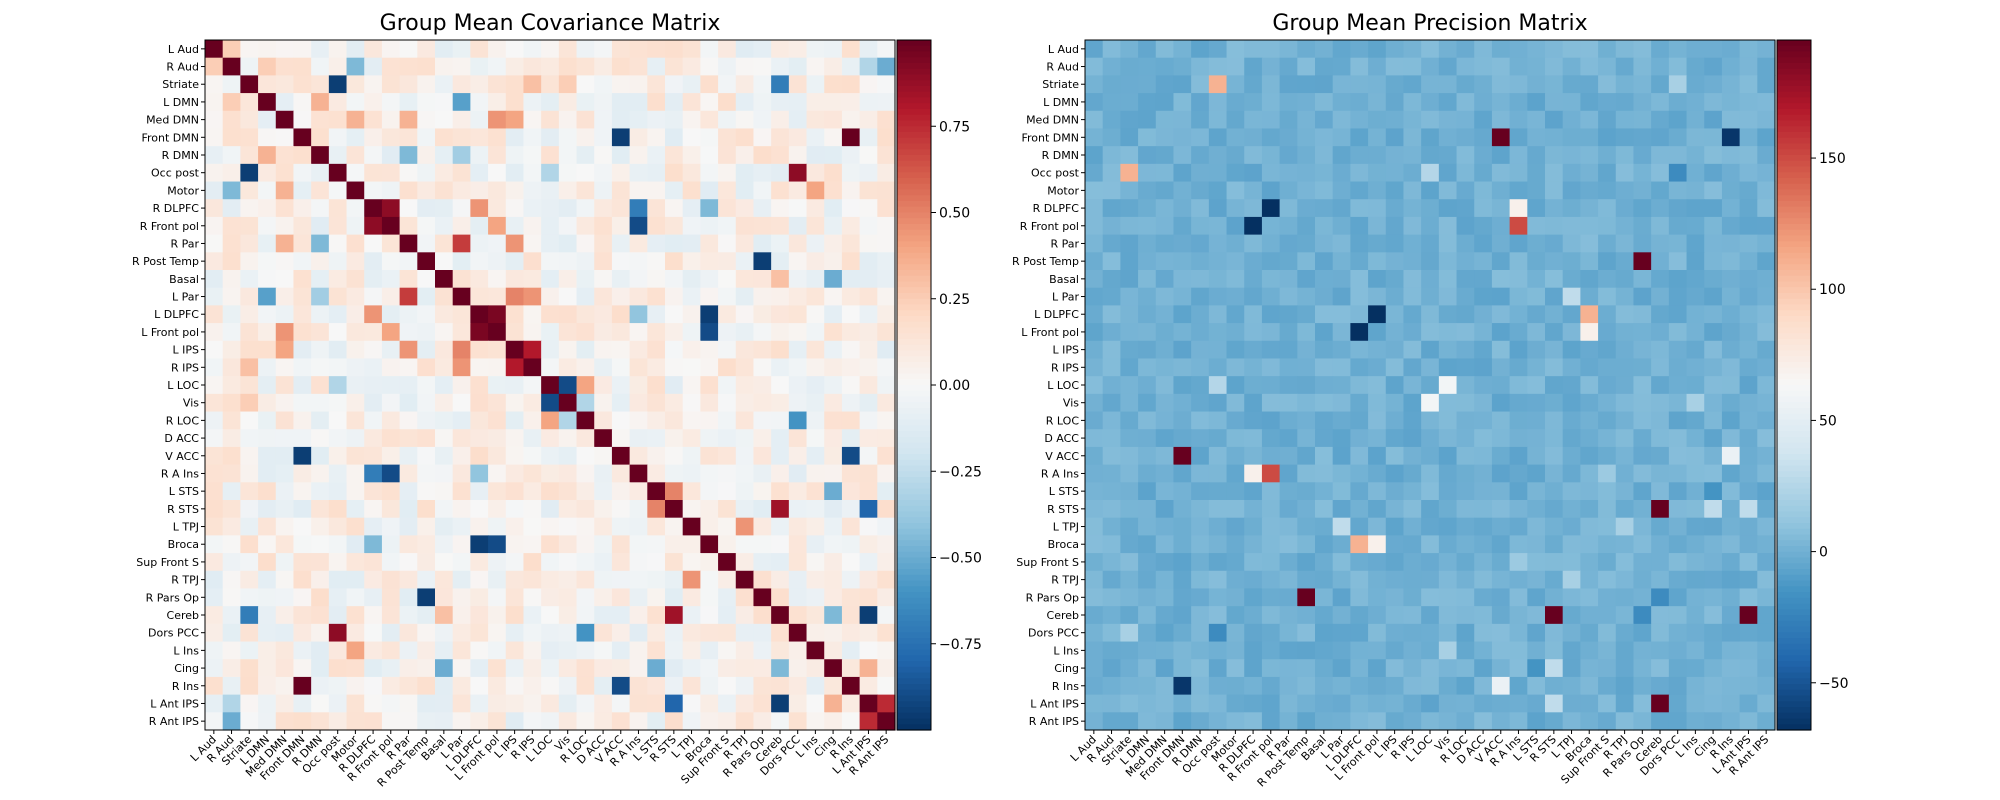 The width and height of the screenshot is (2000, 800). I want to click on cov-ytick-label: L DLPFC, so click(176, 314).